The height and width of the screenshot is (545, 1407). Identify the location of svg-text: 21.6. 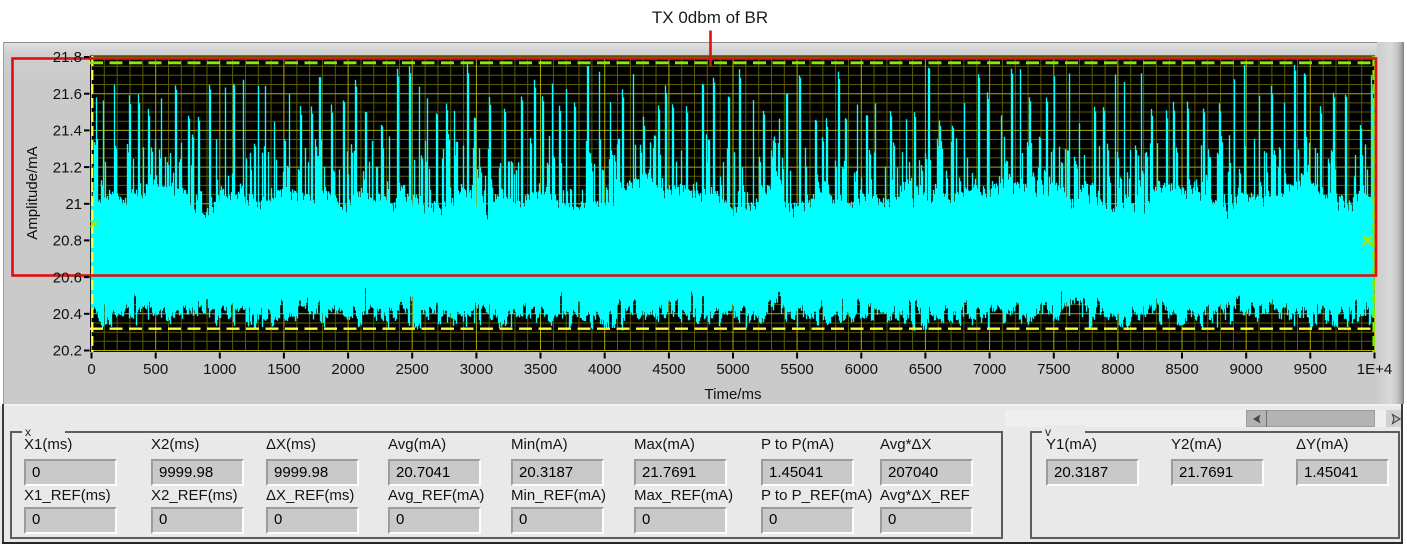
(67, 94).